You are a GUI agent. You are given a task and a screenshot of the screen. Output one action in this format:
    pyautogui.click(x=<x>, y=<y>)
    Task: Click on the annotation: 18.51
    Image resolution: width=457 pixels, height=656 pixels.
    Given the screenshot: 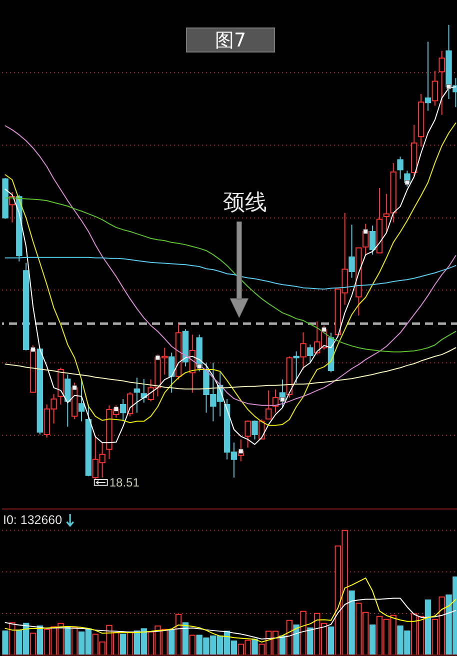 What is the action you would take?
    pyautogui.click(x=124, y=482)
    